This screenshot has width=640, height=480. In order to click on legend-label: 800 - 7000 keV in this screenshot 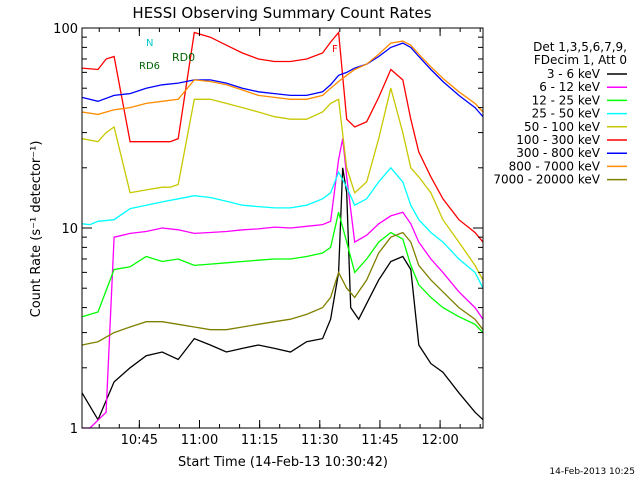, I will do `click(555, 166)`.